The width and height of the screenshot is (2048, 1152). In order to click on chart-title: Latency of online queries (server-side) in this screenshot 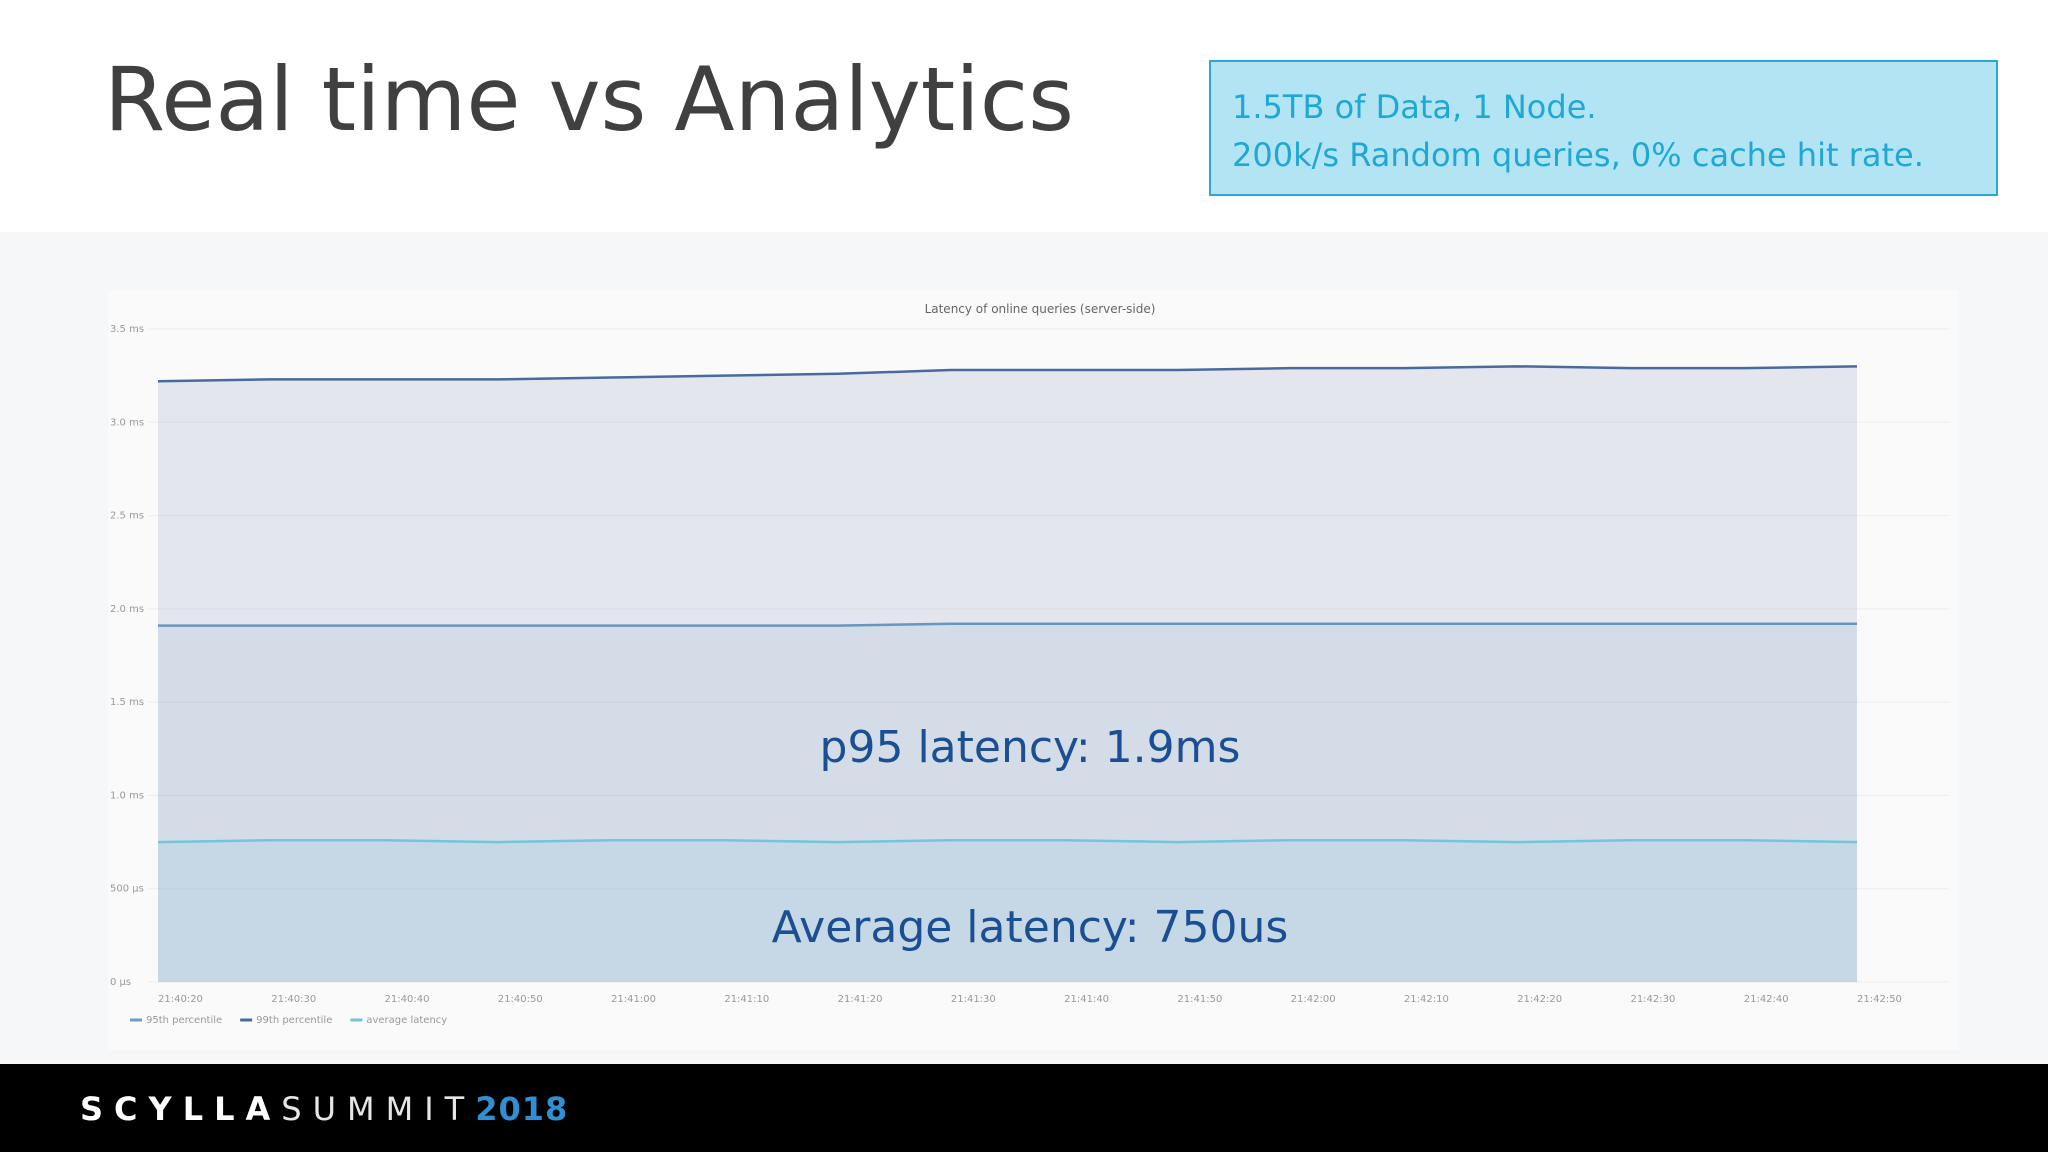, I will do `click(1040, 309)`.